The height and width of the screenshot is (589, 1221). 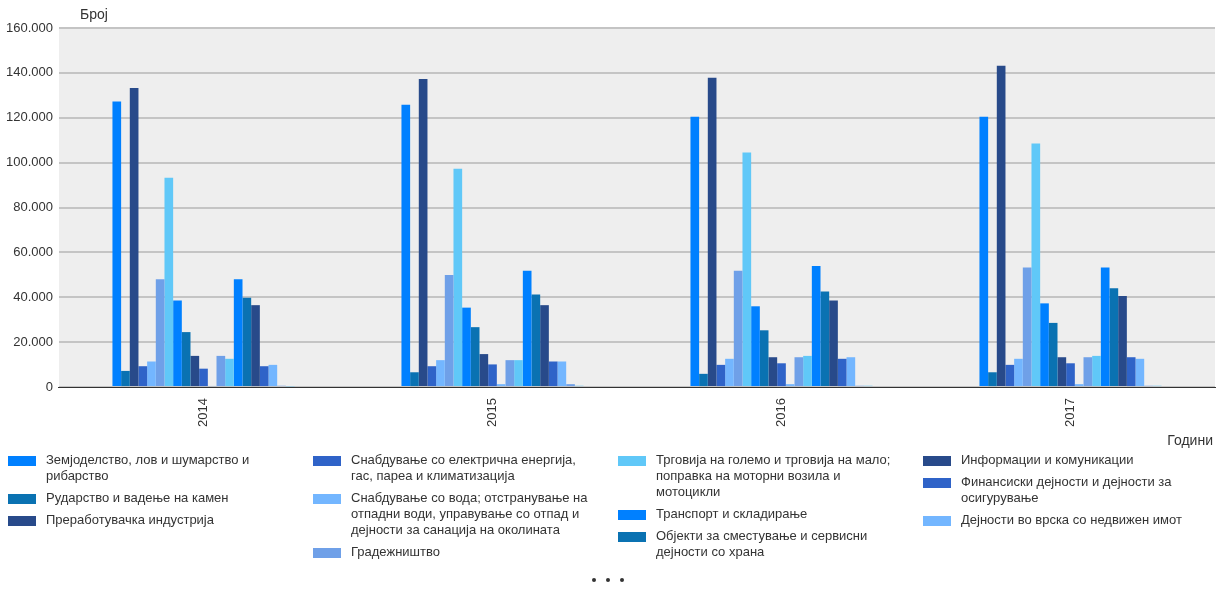 I want to click on y-tick-label: 120.000, so click(x=29, y=117).